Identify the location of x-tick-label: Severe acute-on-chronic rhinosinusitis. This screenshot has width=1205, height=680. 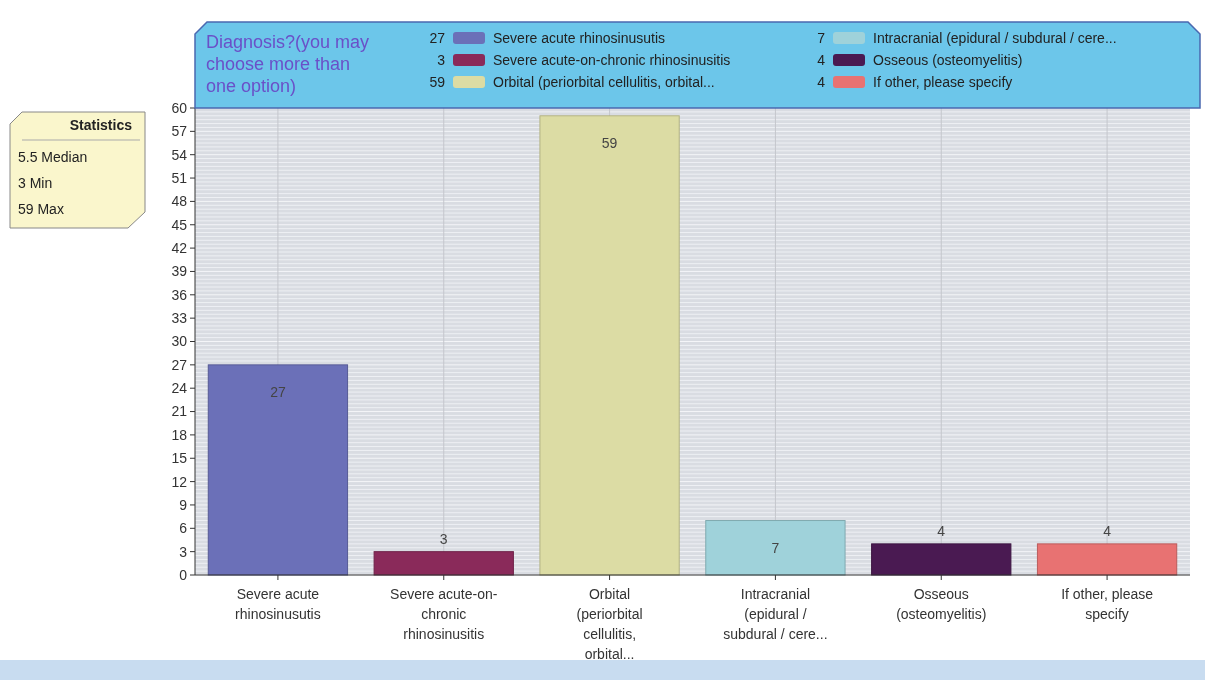
(444, 614).